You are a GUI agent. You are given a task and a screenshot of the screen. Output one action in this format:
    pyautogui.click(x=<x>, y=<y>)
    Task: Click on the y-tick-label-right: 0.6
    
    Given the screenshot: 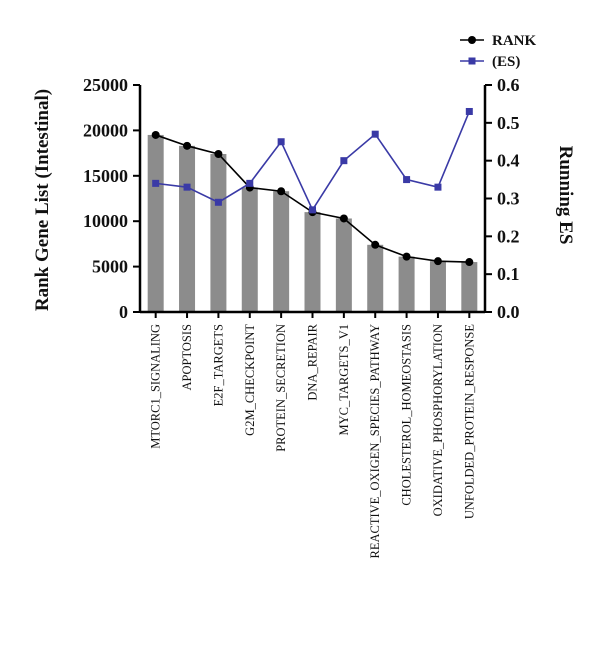 What is the action you would take?
    pyautogui.click(x=508, y=85)
    